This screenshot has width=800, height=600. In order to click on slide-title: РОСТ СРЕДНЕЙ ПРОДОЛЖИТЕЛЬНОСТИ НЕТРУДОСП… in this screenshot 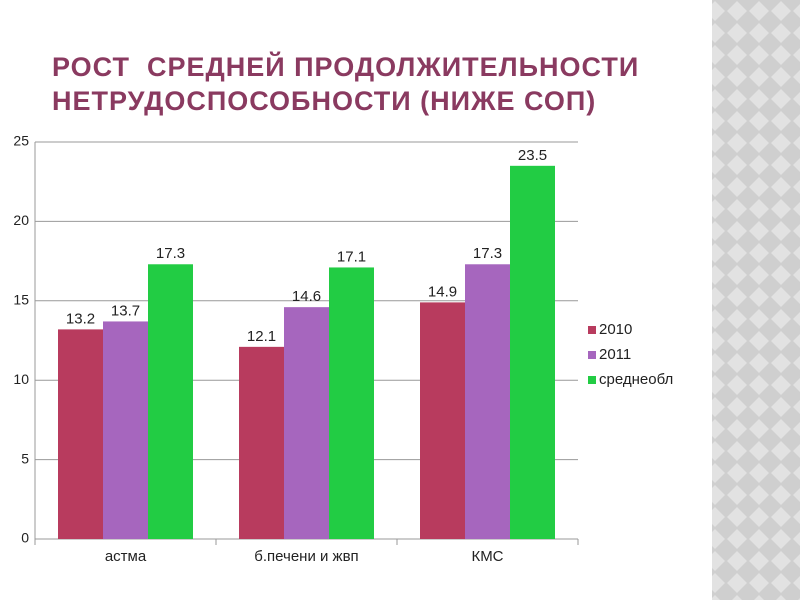, I will do `click(350, 84)`.